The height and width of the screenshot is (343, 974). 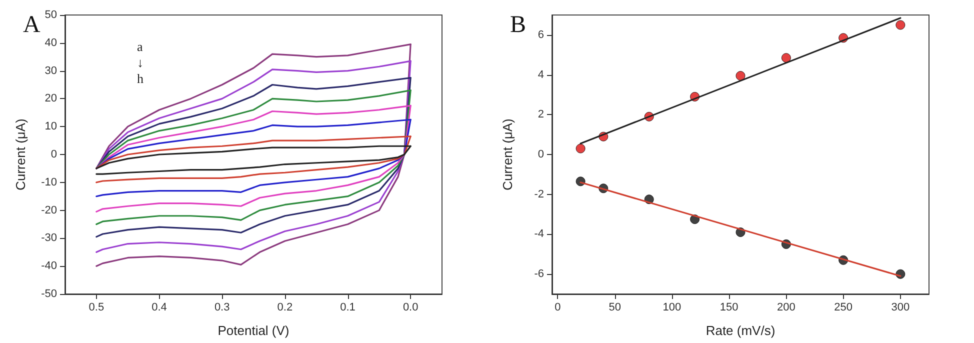 What do you see at coordinates (539, 234) in the screenshot?
I see `y-tick-label: -4` at bounding box center [539, 234].